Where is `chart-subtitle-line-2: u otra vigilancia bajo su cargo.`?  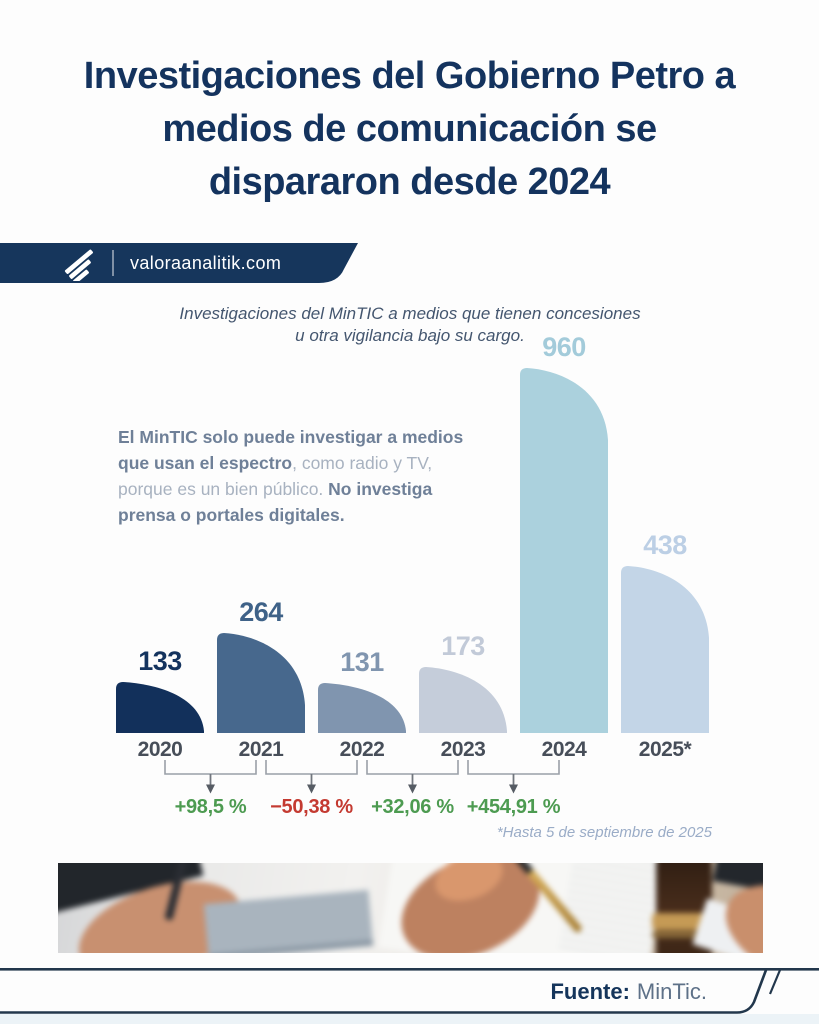
chart-subtitle-line-2: u otra vigilancia bajo su cargo. is located at coordinates (410, 335).